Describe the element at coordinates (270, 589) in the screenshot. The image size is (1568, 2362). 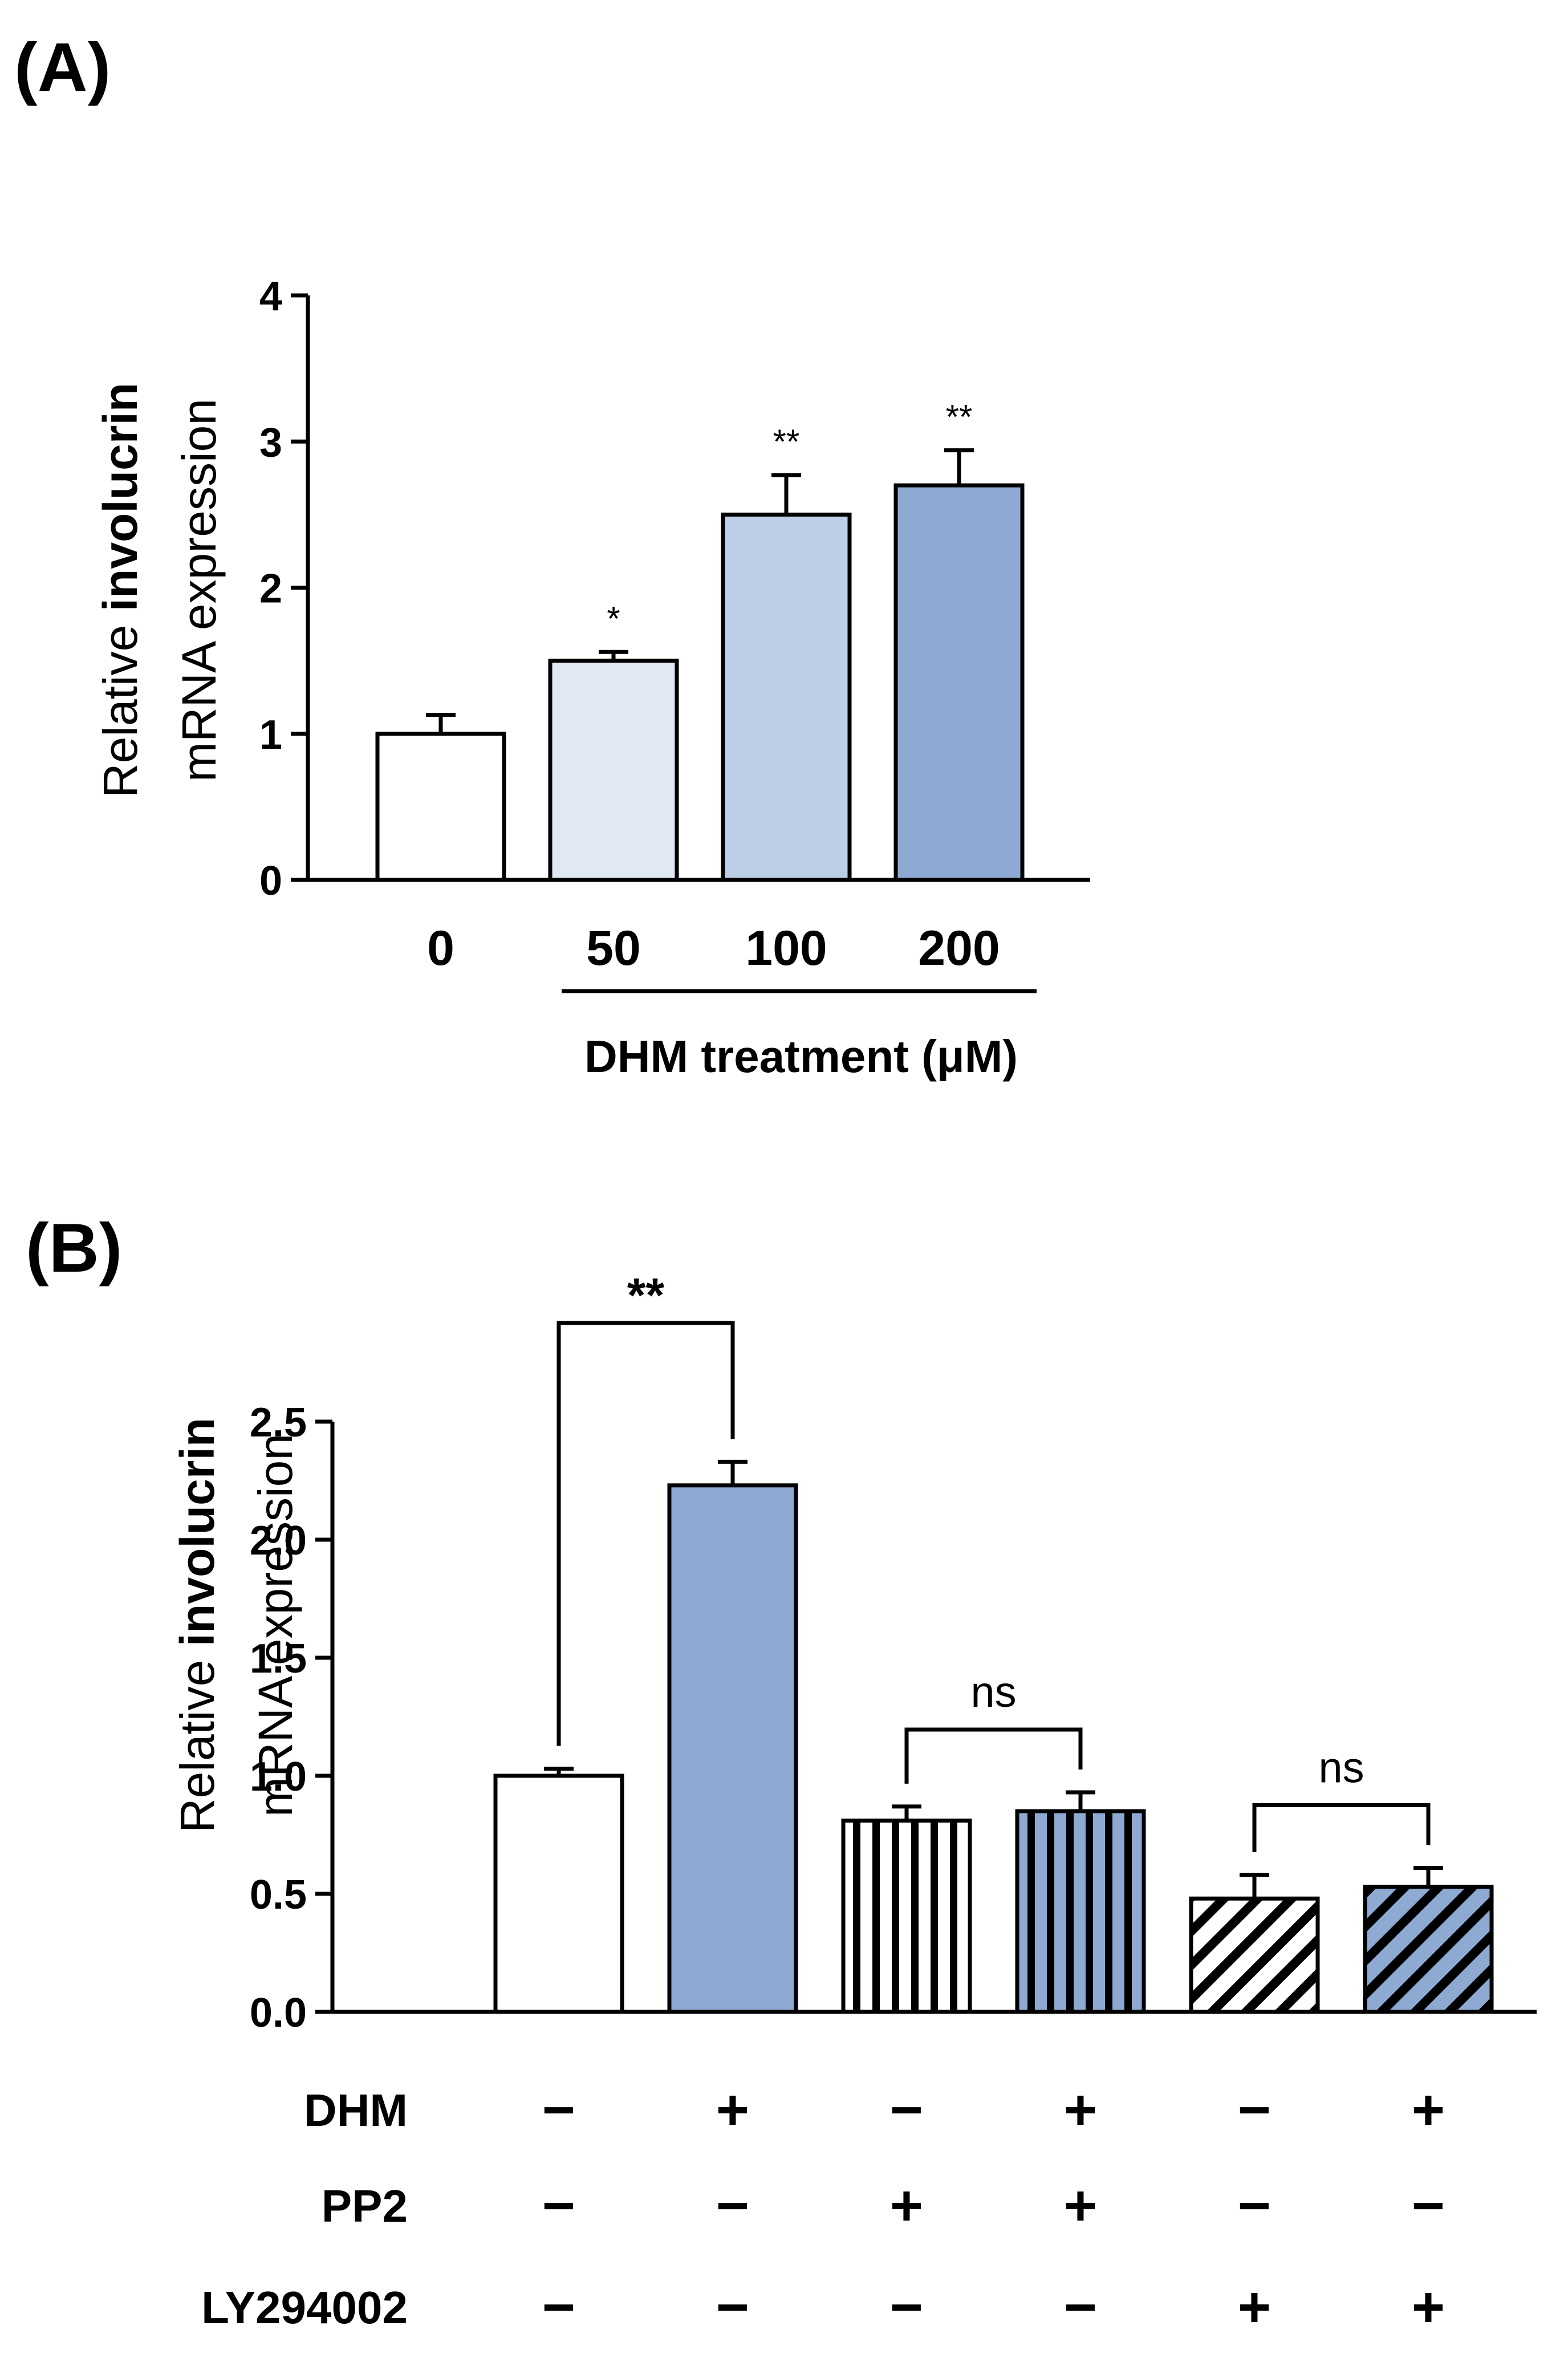
I see `y-tick-label: 2` at that location.